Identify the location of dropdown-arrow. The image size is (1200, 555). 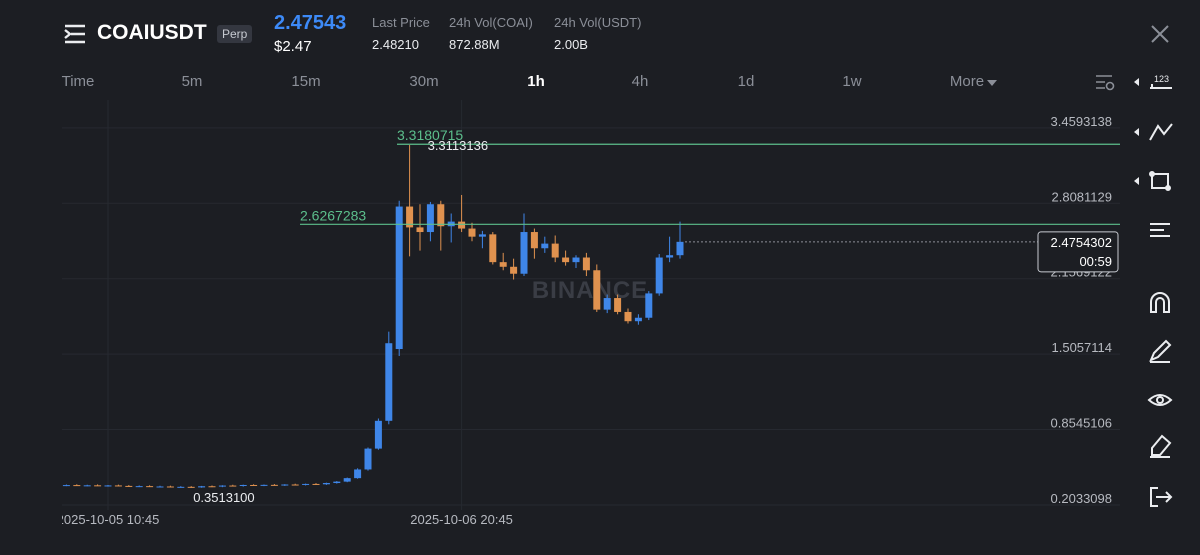
(992, 83).